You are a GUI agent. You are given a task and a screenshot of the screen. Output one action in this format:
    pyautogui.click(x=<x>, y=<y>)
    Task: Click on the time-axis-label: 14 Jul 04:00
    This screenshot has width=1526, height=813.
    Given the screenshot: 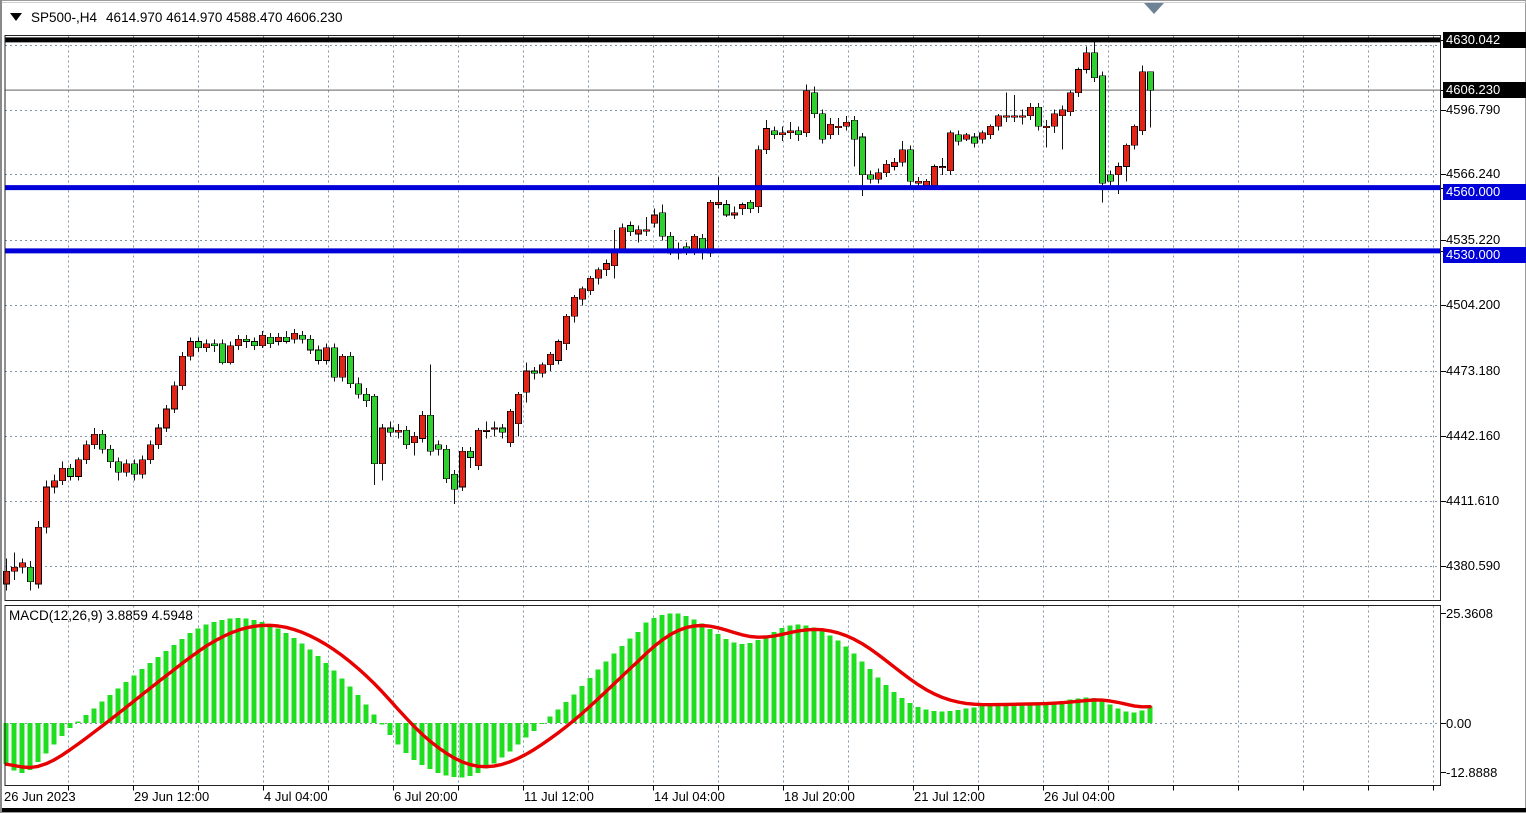 What is the action you would take?
    pyautogui.click(x=689, y=796)
    